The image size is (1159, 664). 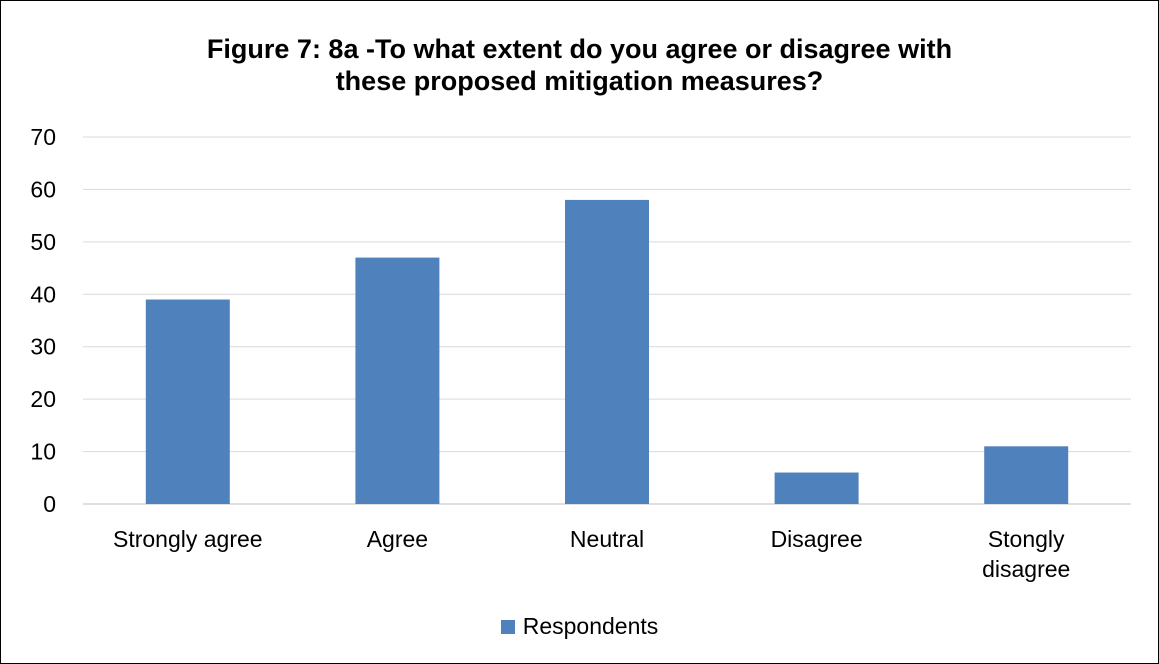 What do you see at coordinates (43, 189) in the screenshot?
I see `y-tick-label: 60` at bounding box center [43, 189].